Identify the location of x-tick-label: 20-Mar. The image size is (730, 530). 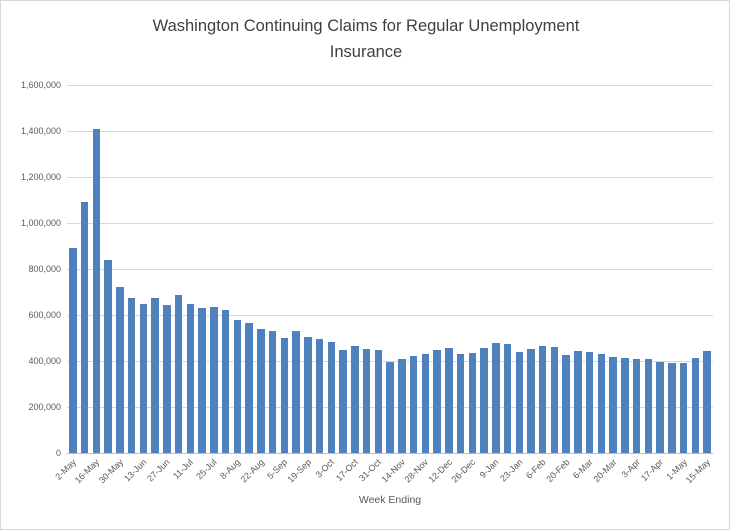
(605, 471).